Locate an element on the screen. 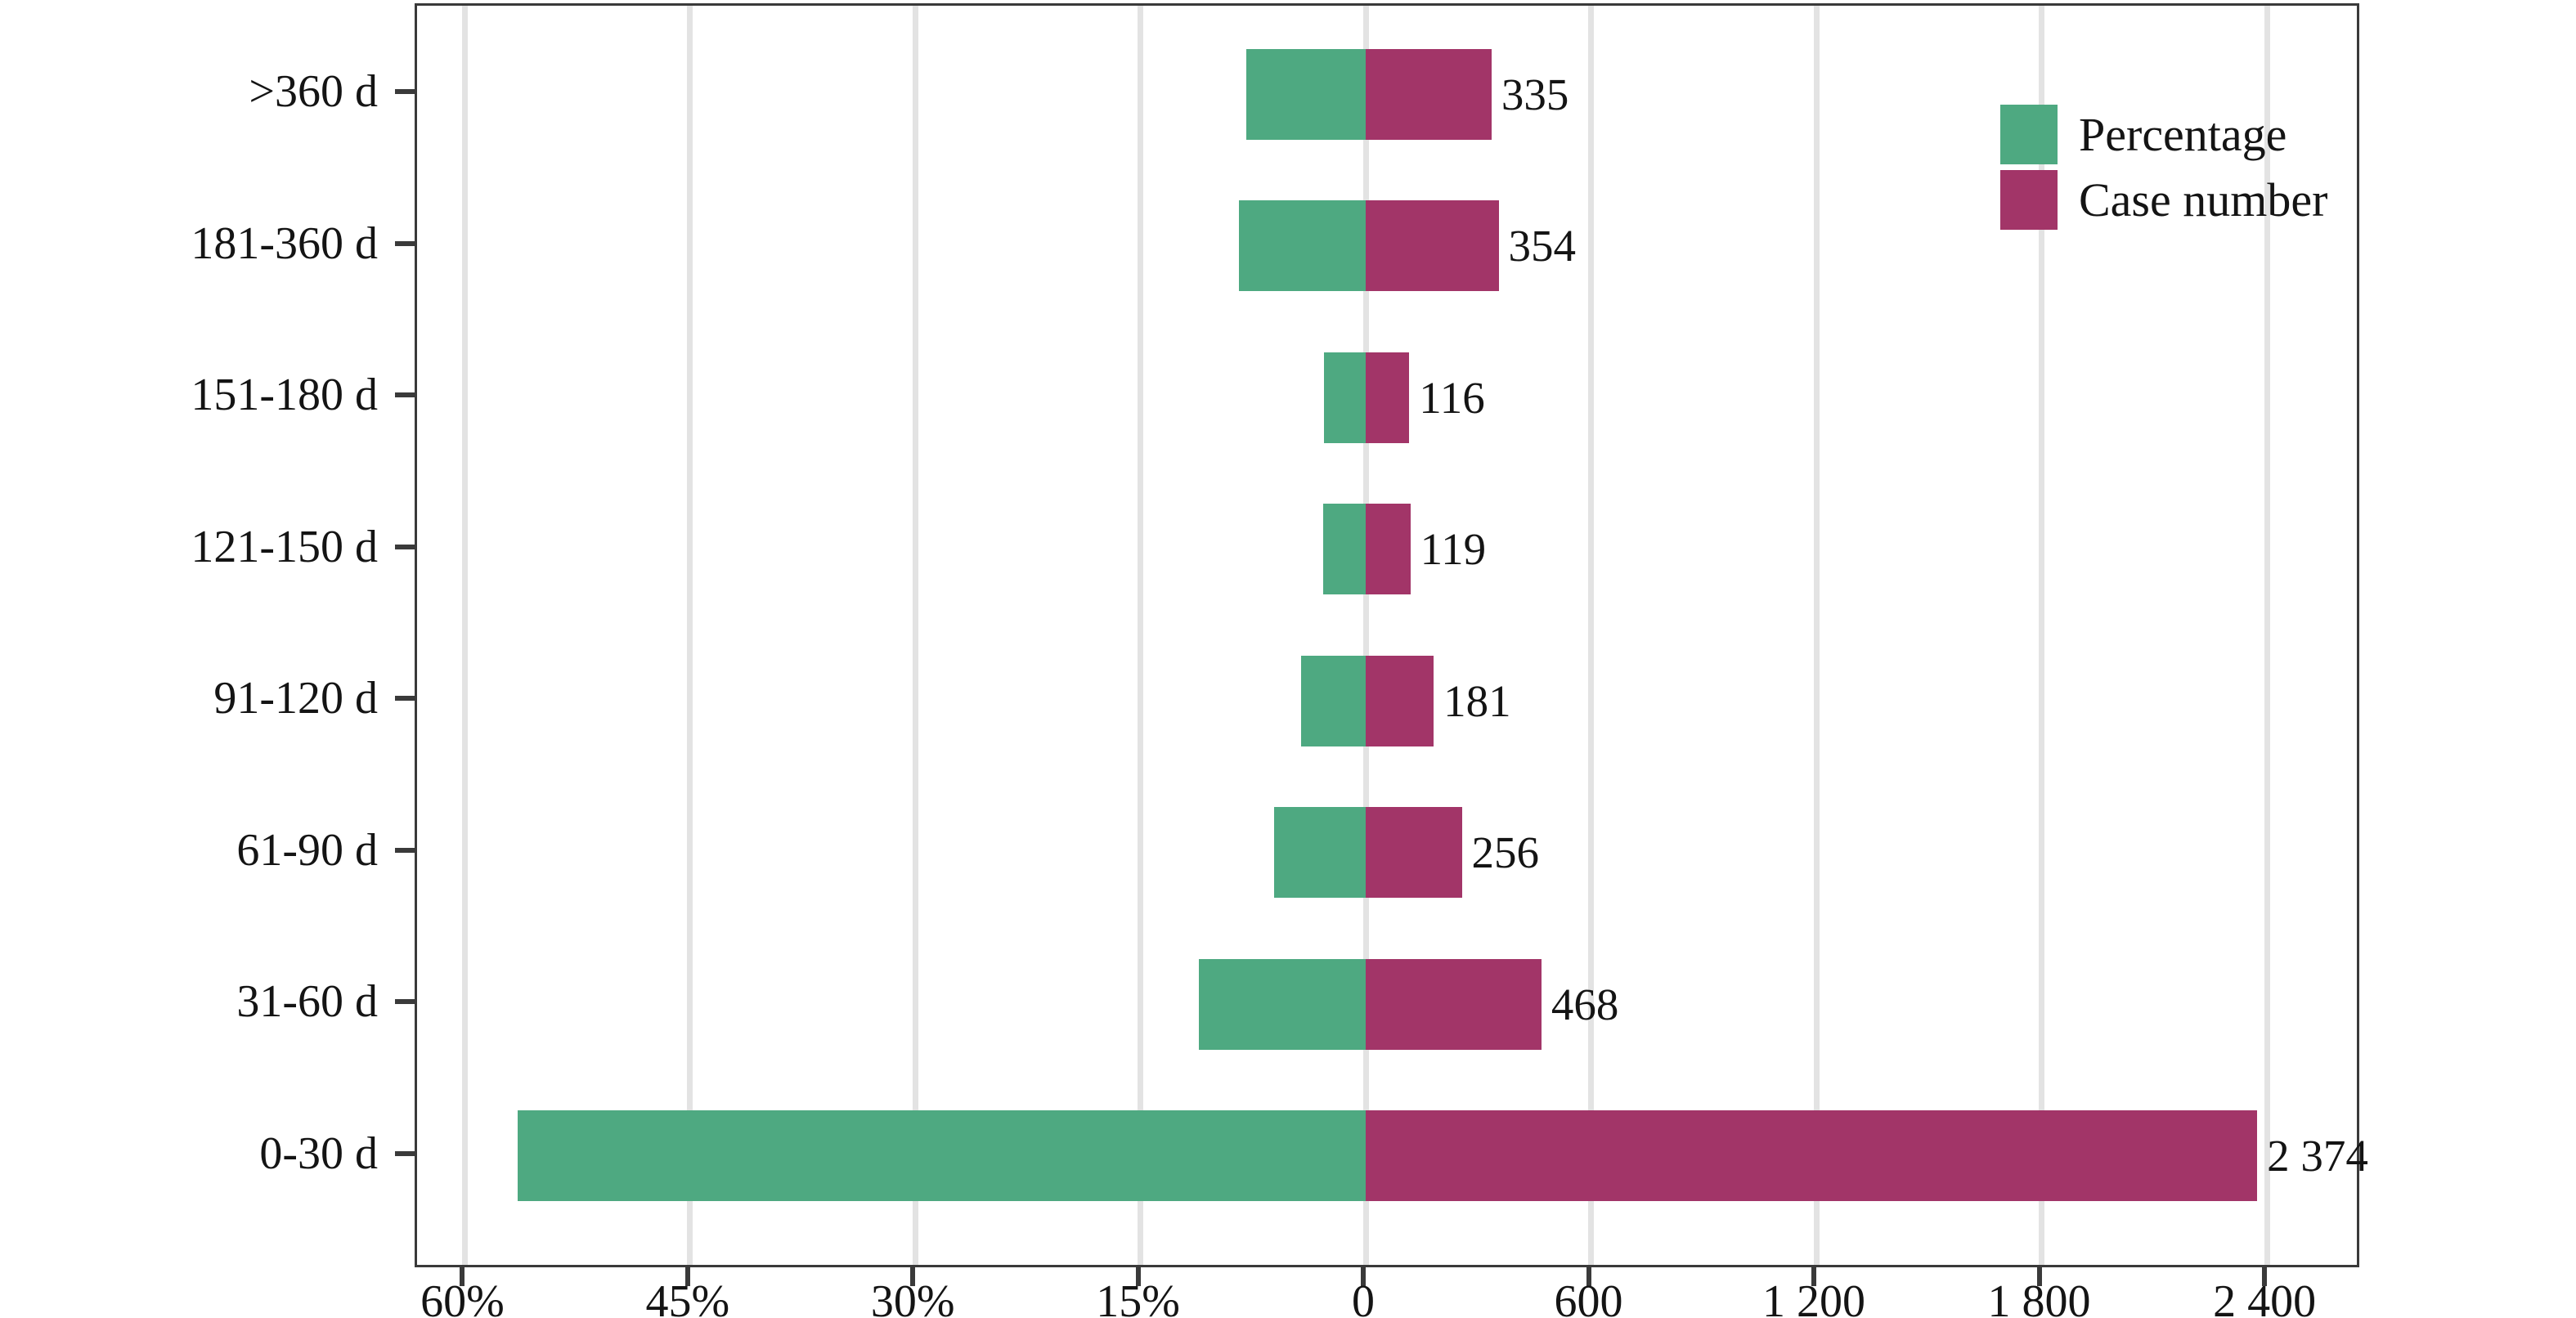 The height and width of the screenshot is (1318, 2576). x-axis-tick-label: 2 400 is located at coordinates (2265, 1297).